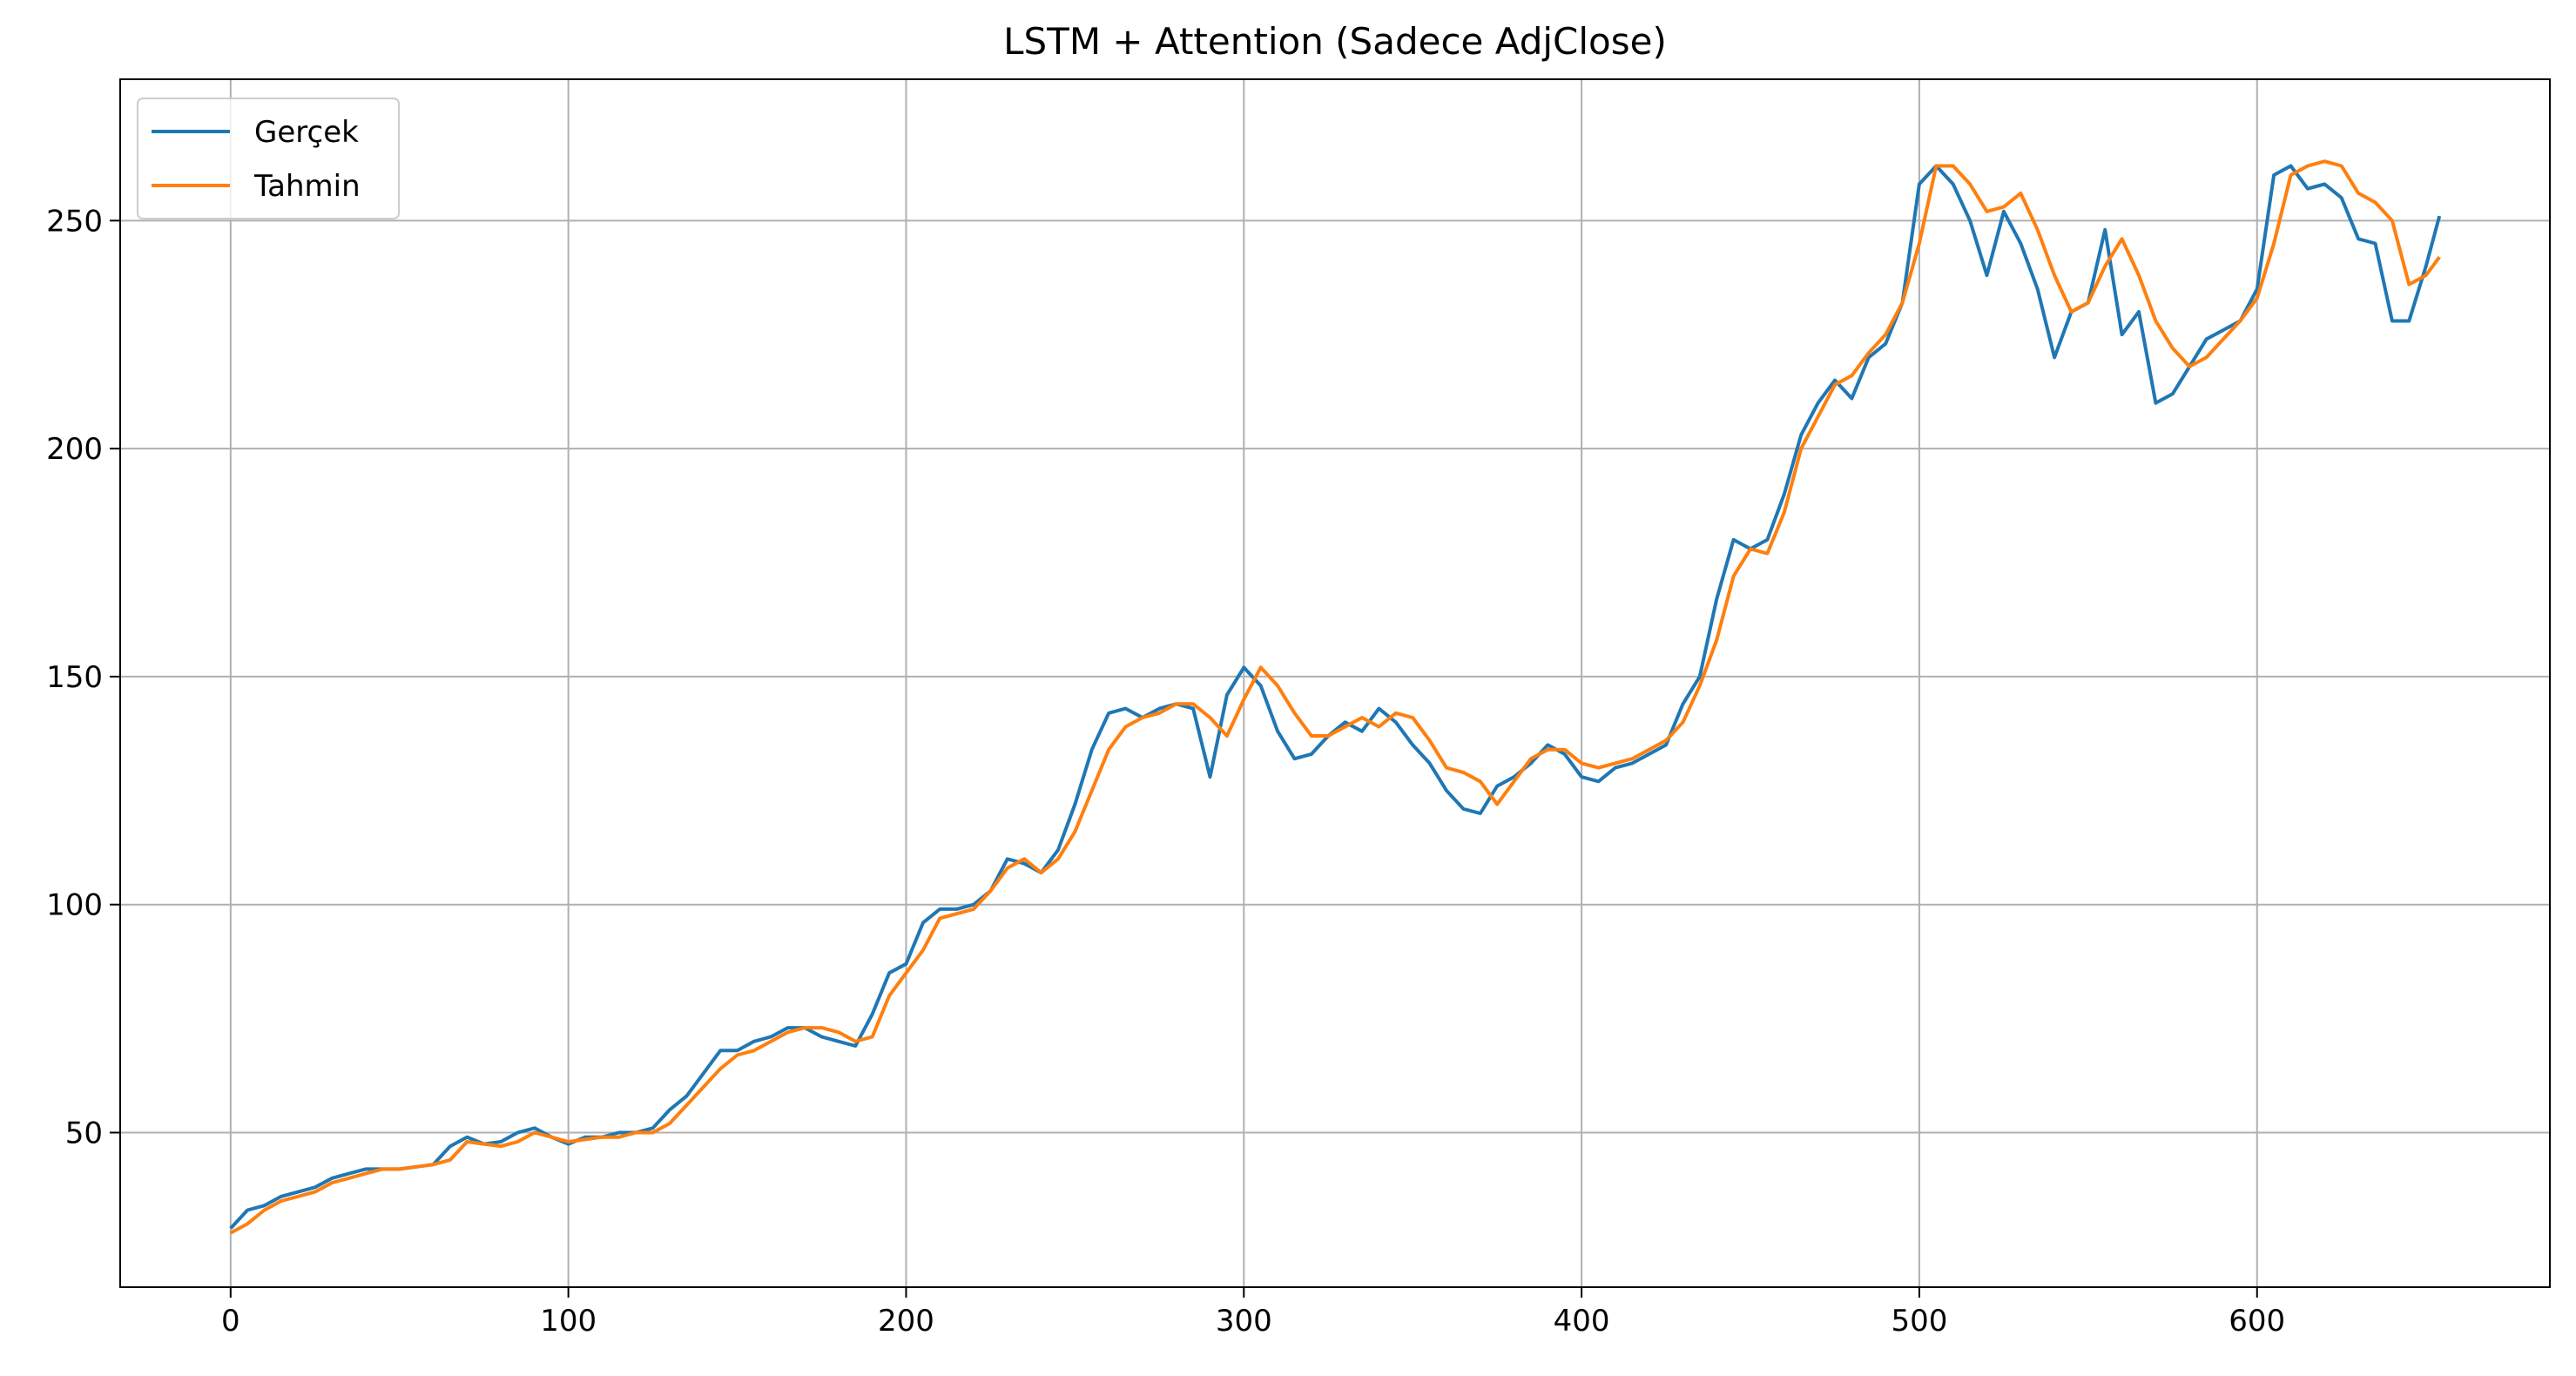  Describe the element at coordinates (906, 1321) in the screenshot. I see `x-tick-label: 200` at that location.